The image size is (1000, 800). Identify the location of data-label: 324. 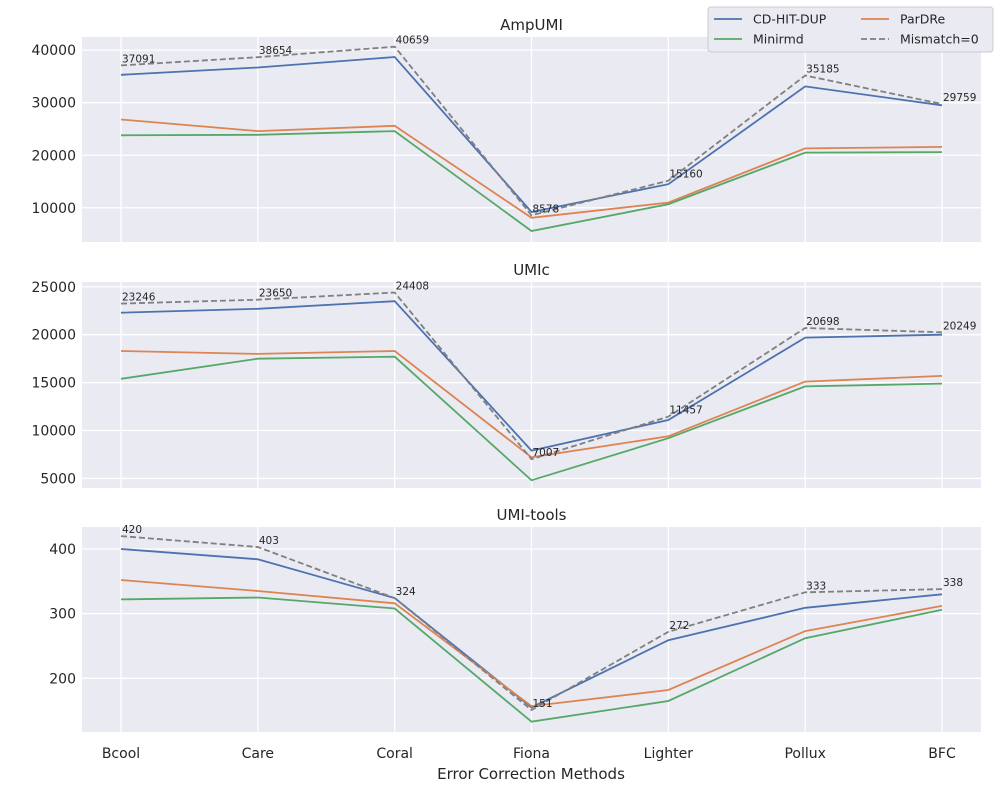
(406, 592).